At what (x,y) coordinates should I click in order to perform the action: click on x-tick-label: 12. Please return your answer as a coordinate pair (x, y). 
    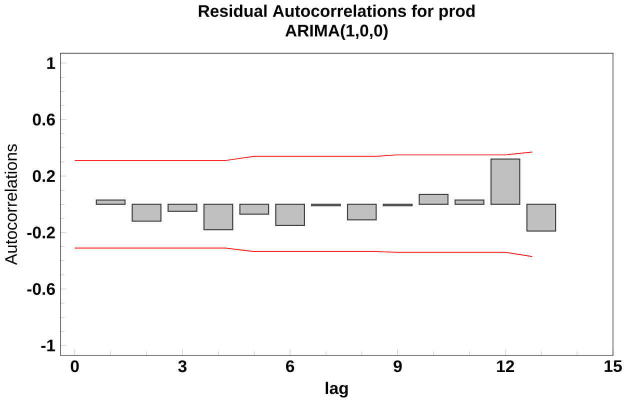
    Looking at the image, I should click on (505, 366).